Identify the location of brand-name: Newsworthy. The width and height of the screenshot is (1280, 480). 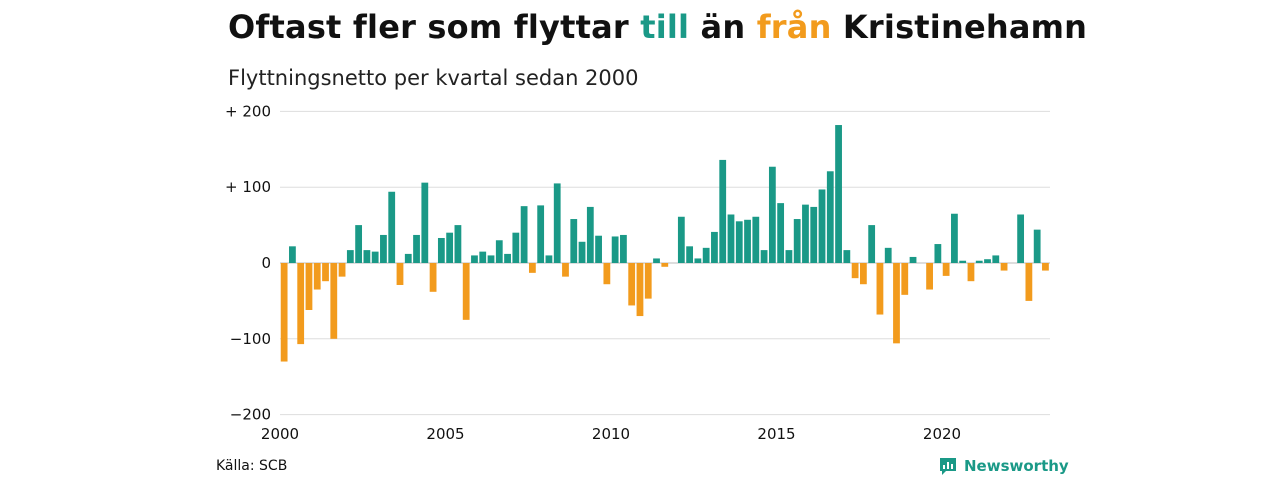
(1016, 466).